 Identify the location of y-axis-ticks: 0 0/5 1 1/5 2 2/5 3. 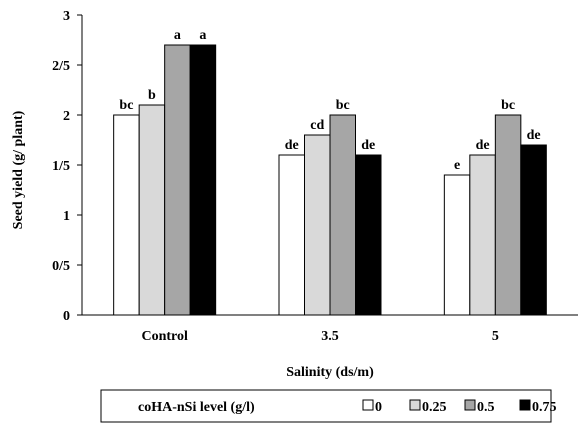
(67, 166).